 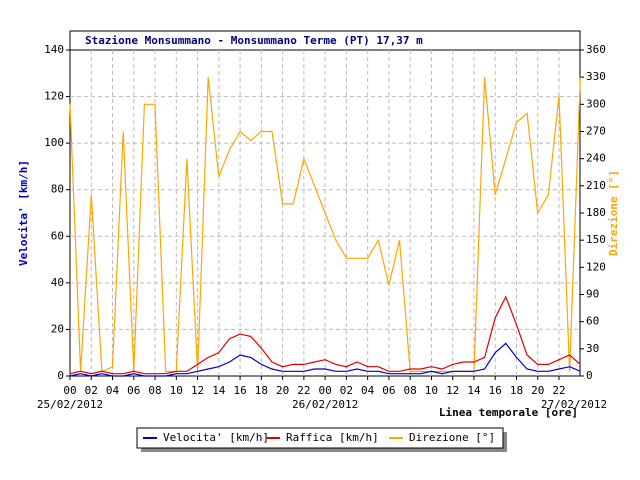 I want to click on y-tick-label: 60, so click(x=57, y=235).